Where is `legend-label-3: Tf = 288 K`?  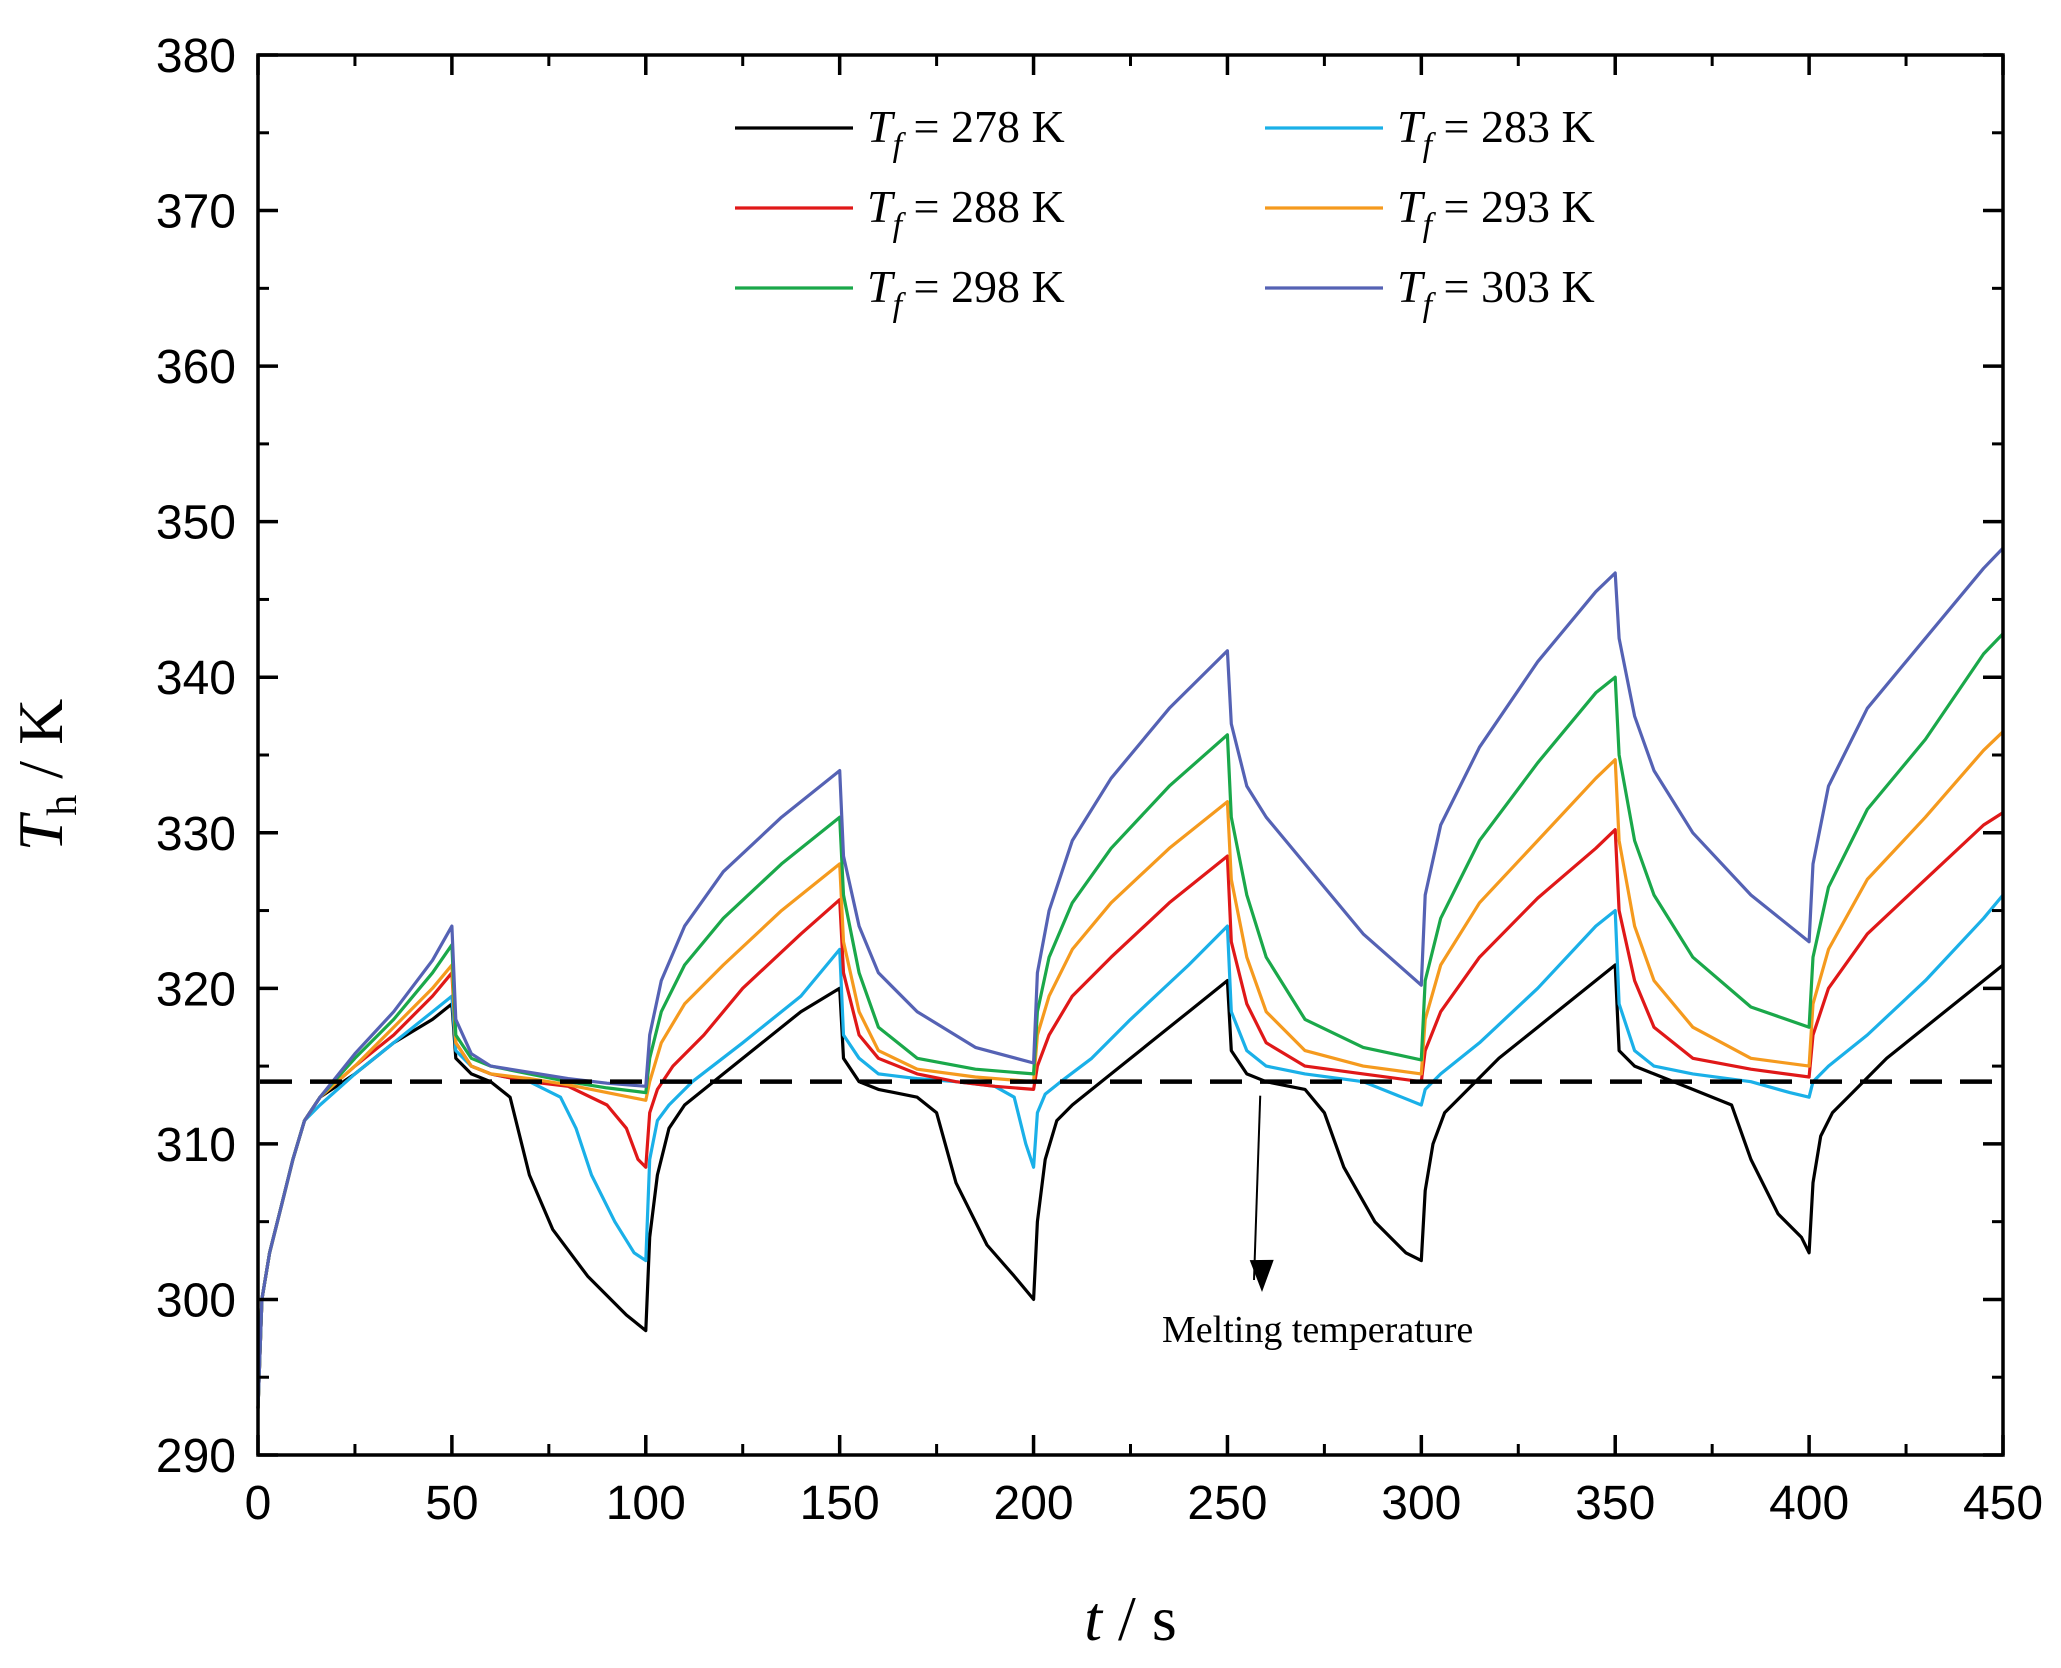
legend-label-3: Tf = 288 K is located at coordinates (966, 212).